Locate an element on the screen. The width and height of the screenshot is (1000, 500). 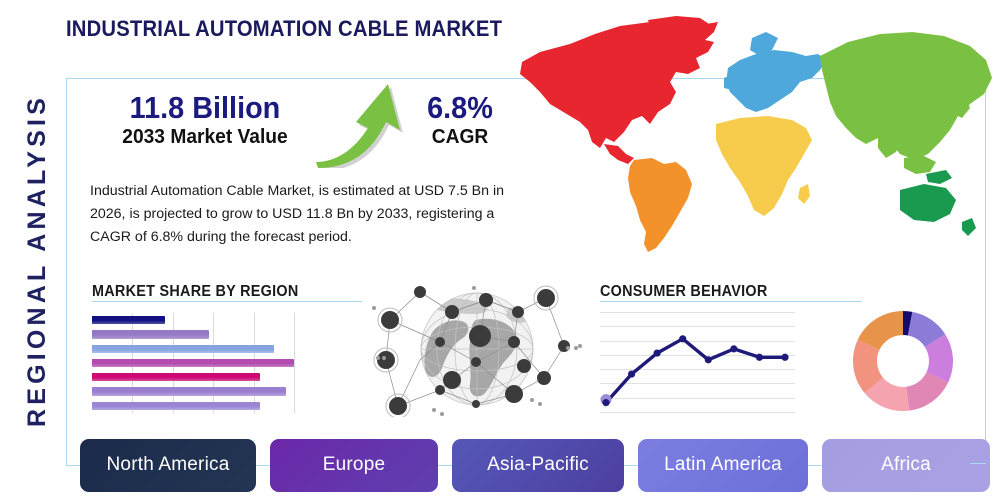
region-button-latin-america: Latin America is located at coordinates (723, 465).